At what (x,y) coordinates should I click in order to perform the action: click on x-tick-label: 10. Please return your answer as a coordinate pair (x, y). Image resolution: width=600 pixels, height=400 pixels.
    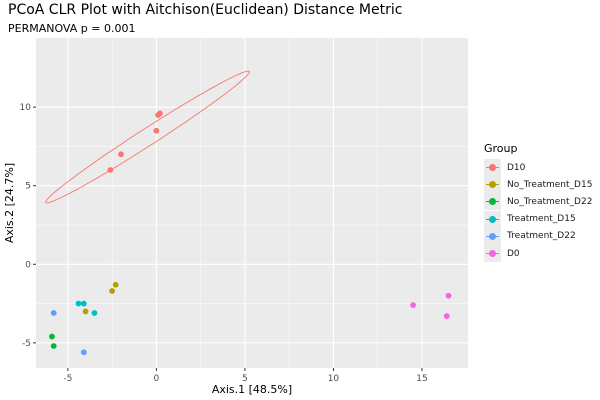
    Looking at the image, I should click on (334, 379).